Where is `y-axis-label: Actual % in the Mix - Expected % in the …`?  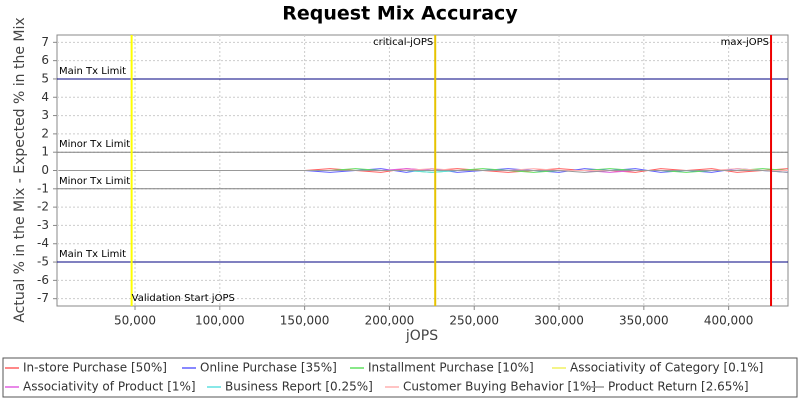
y-axis-label: Actual % in the Mix - Expected % in the … is located at coordinates (20, 169).